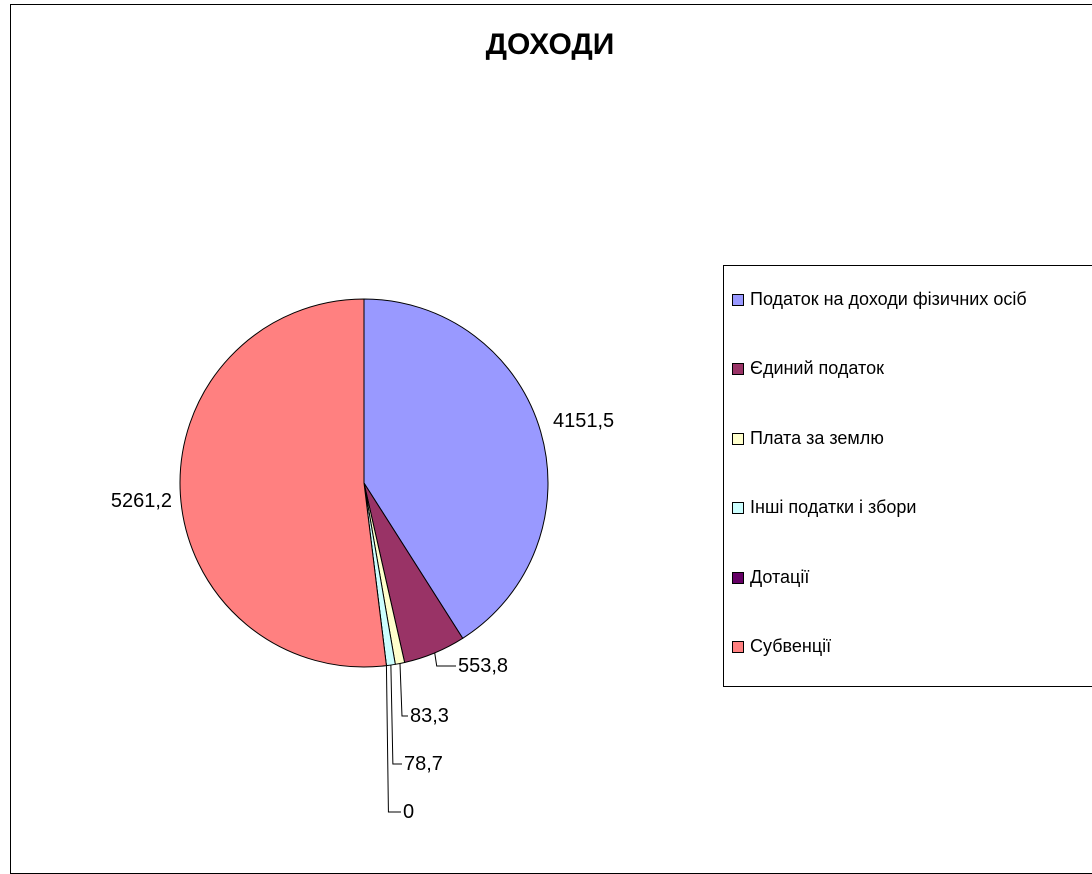  I want to click on data-label: 0, so click(408, 812).